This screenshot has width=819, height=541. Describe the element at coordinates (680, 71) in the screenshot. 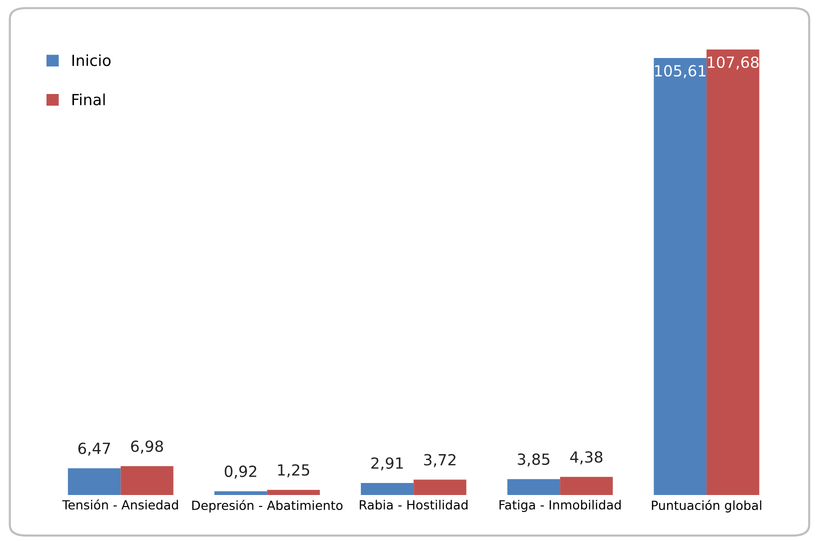

I see `data-label: 105,61` at that location.